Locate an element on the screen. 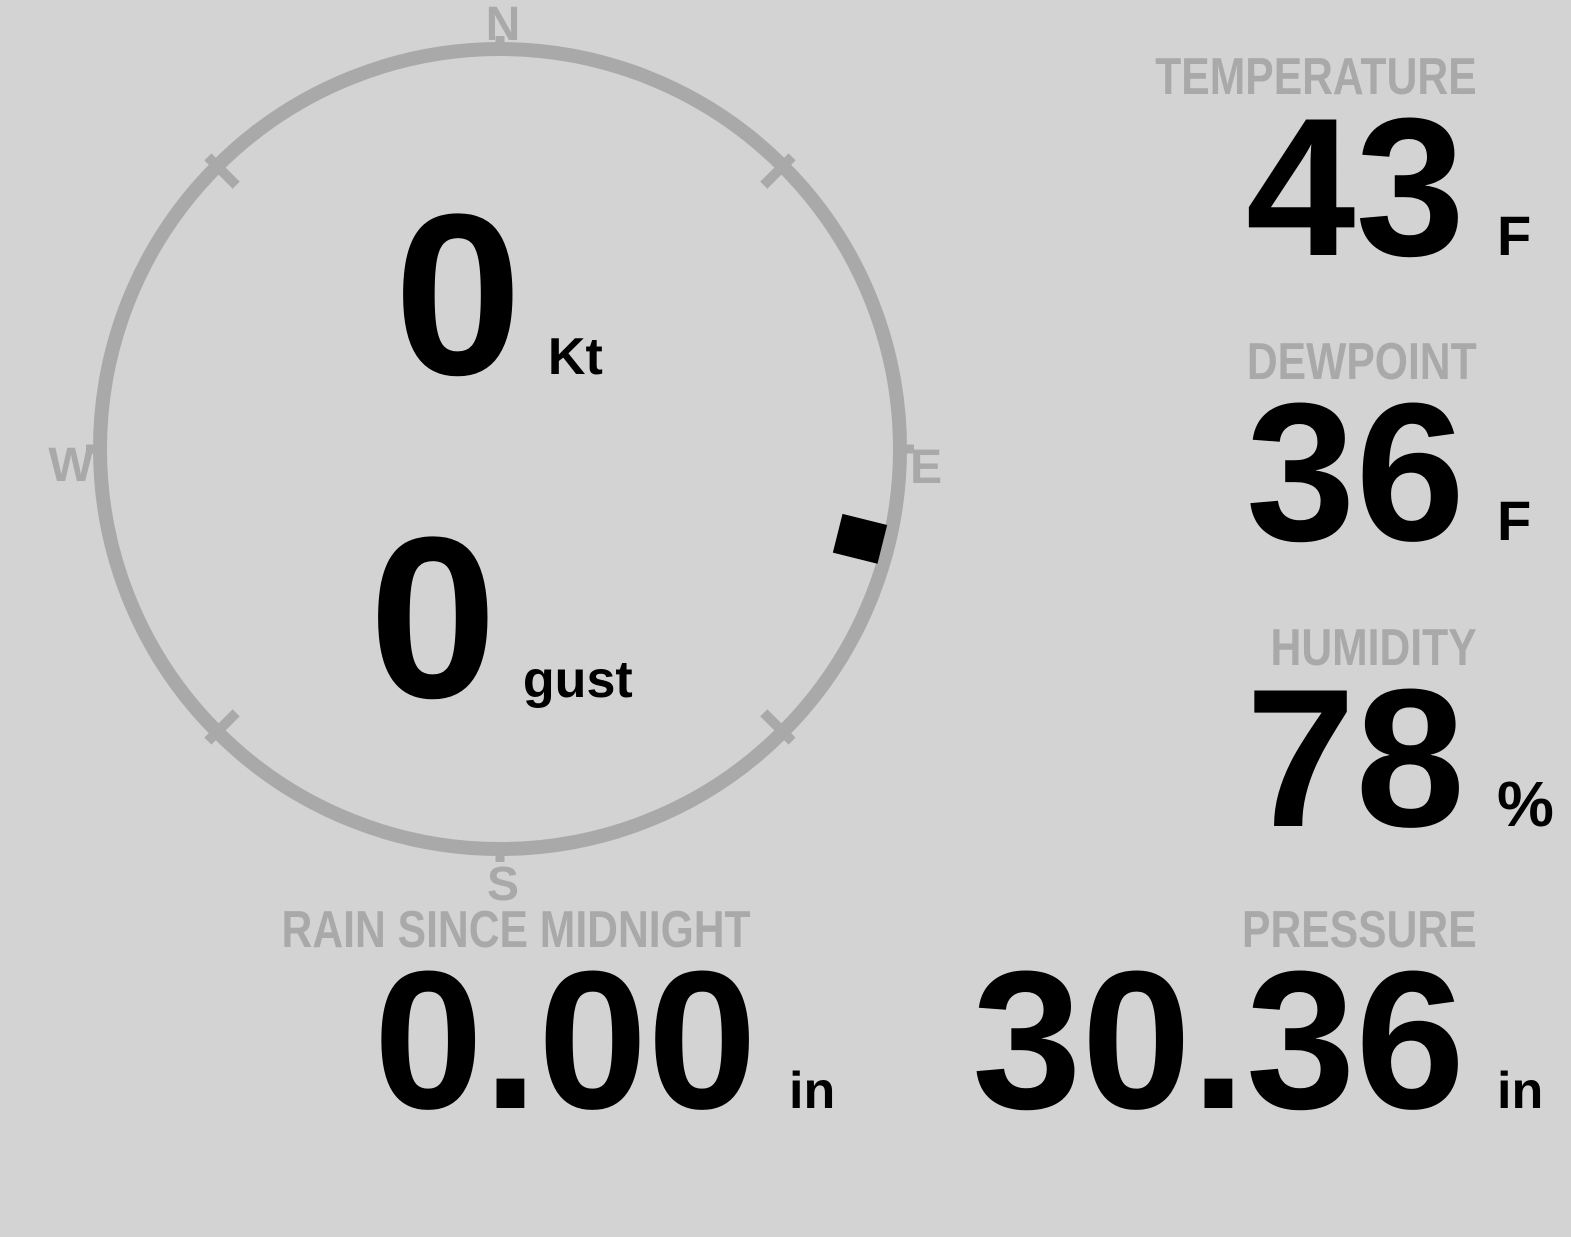 The image size is (1571, 1237). metric-temperature-label: TEMPERATURE is located at coordinates (1316, 77).